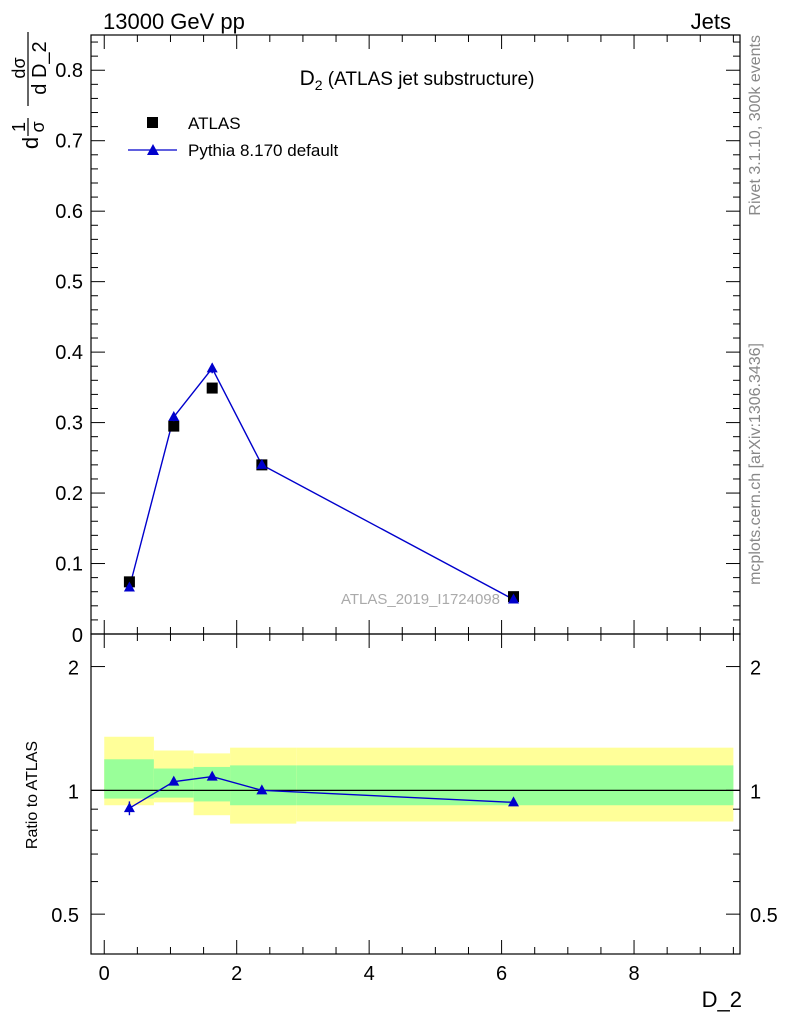 Image resolution: width=786 pixels, height=1024 pixels. What do you see at coordinates (19, 67) in the screenshot?
I see `ylabel-num2: dσ` at bounding box center [19, 67].